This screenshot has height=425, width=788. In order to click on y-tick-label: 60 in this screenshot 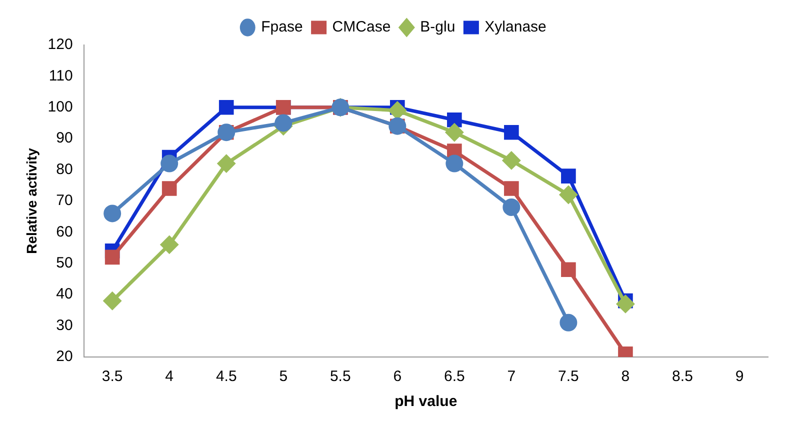, I will do `click(64, 231)`.